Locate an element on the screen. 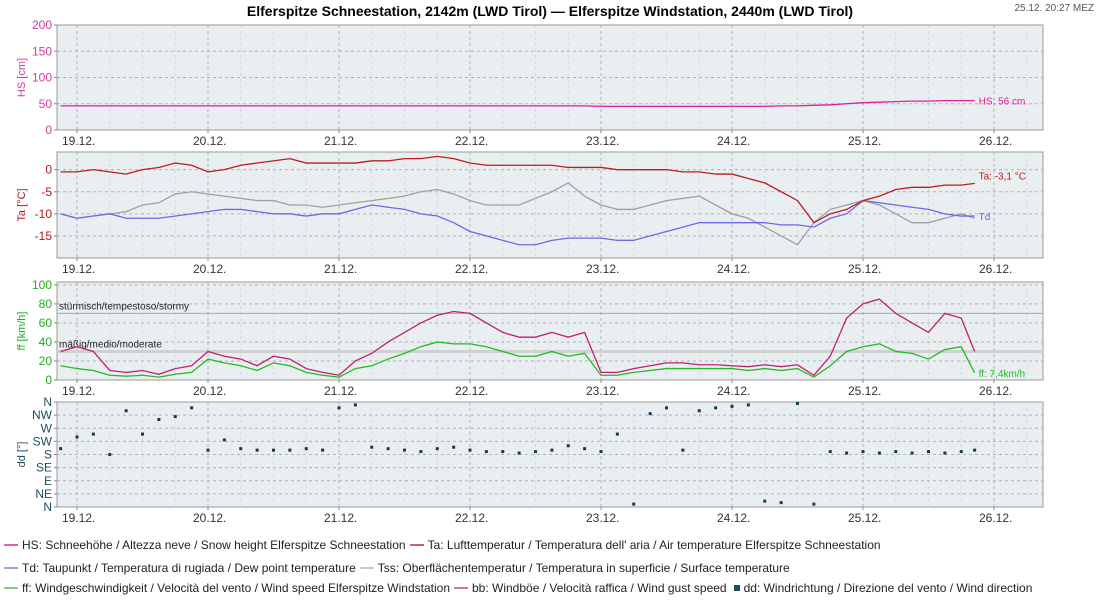 Image resolution: width=1100 pixels, height=600 pixels. y-tick-label: SE is located at coordinates (44, 468).